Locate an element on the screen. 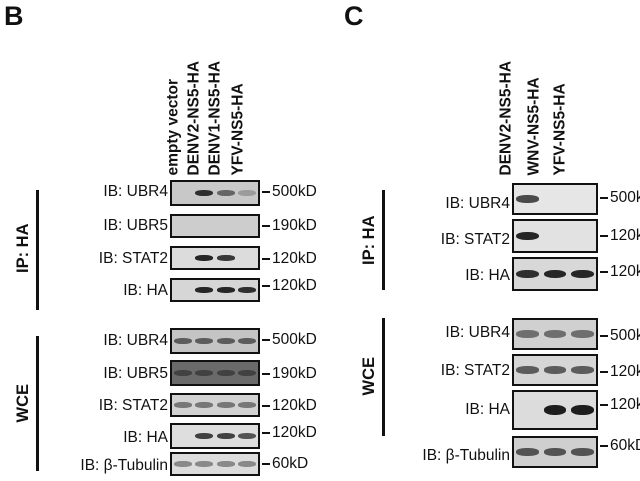 This screenshot has width=640, height=481. blot-ip-ha is located at coordinates (555, 274).